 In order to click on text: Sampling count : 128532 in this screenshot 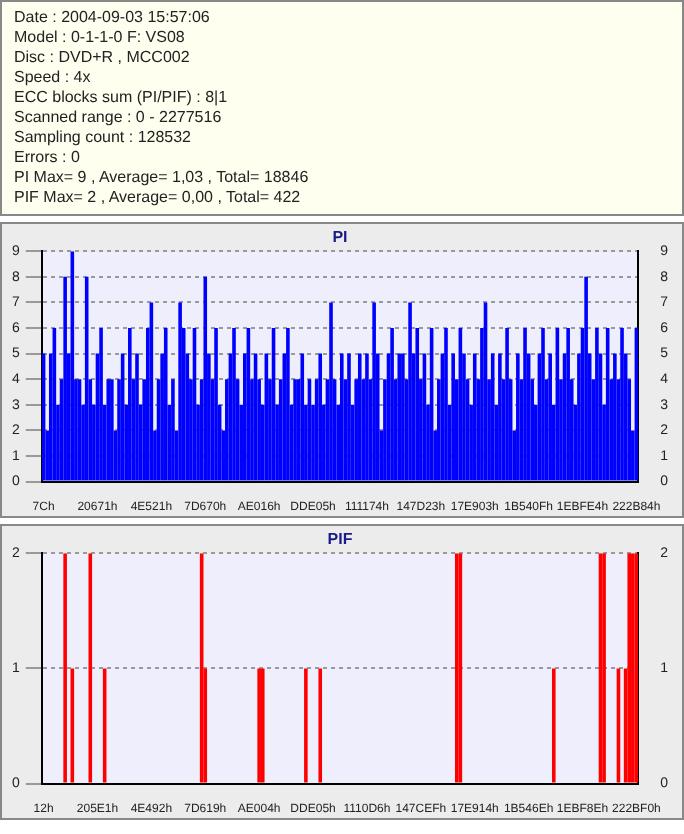, I will do `click(104, 138)`.